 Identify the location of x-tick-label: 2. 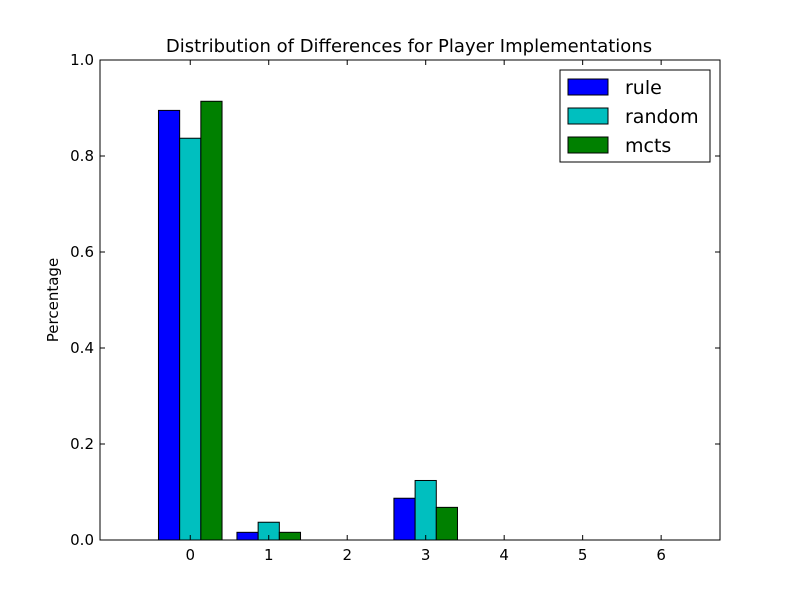
(347, 555).